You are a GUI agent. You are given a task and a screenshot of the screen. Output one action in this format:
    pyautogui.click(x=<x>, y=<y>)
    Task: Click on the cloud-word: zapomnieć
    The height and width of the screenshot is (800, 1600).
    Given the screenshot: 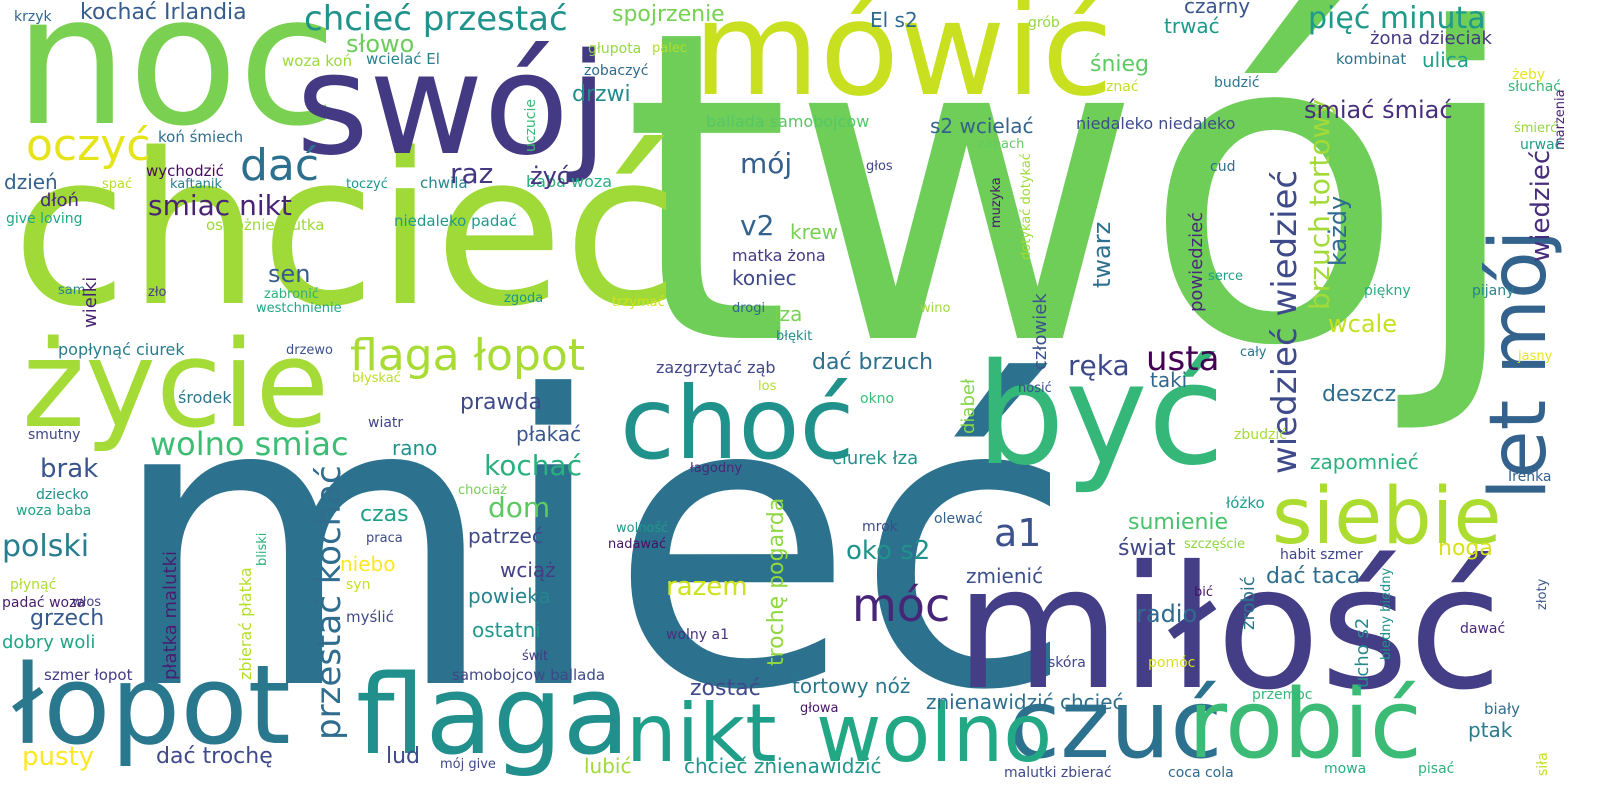 What is the action you would take?
    pyautogui.click(x=1364, y=462)
    